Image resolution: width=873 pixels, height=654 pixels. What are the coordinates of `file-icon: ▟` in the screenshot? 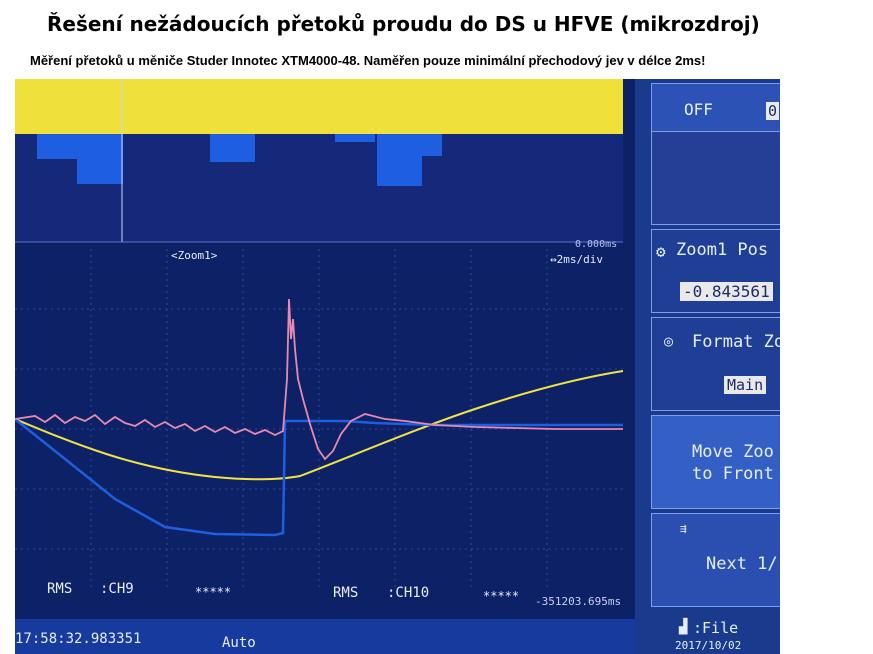 It's located at (683, 627).